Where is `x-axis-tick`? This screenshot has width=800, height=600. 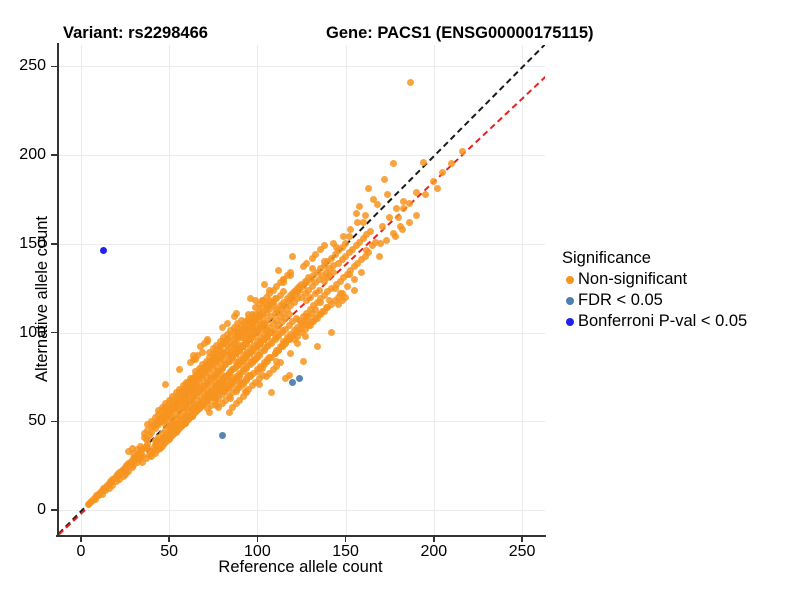 x-axis-tick is located at coordinates (257, 539).